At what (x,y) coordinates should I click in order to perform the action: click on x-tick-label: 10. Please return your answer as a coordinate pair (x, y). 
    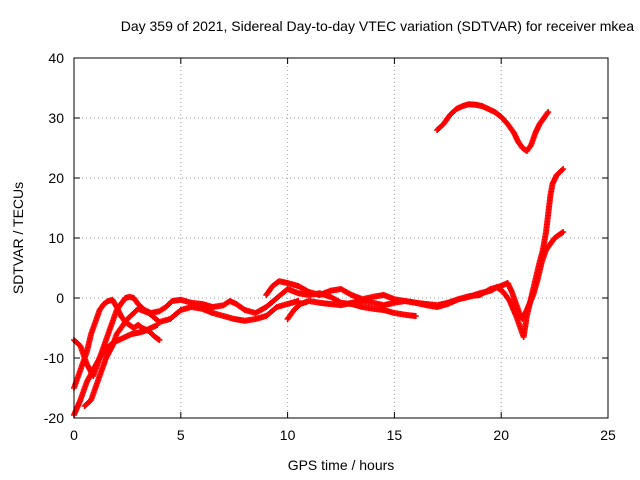
    Looking at the image, I should click on (288, 435).